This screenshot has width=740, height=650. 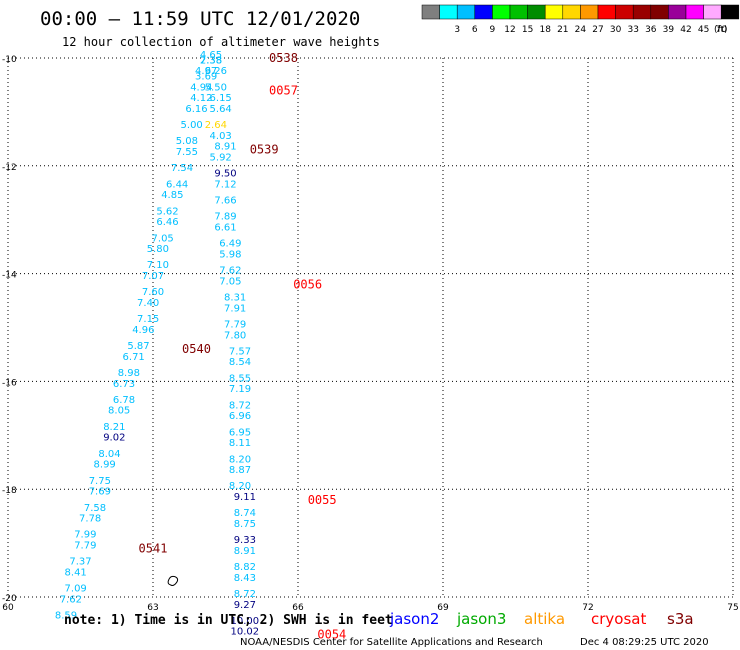 What do you see at coordinates (732, 608) in the screenshot?
I see `lon-tick-label: 75` at bounding box center [732, 608].